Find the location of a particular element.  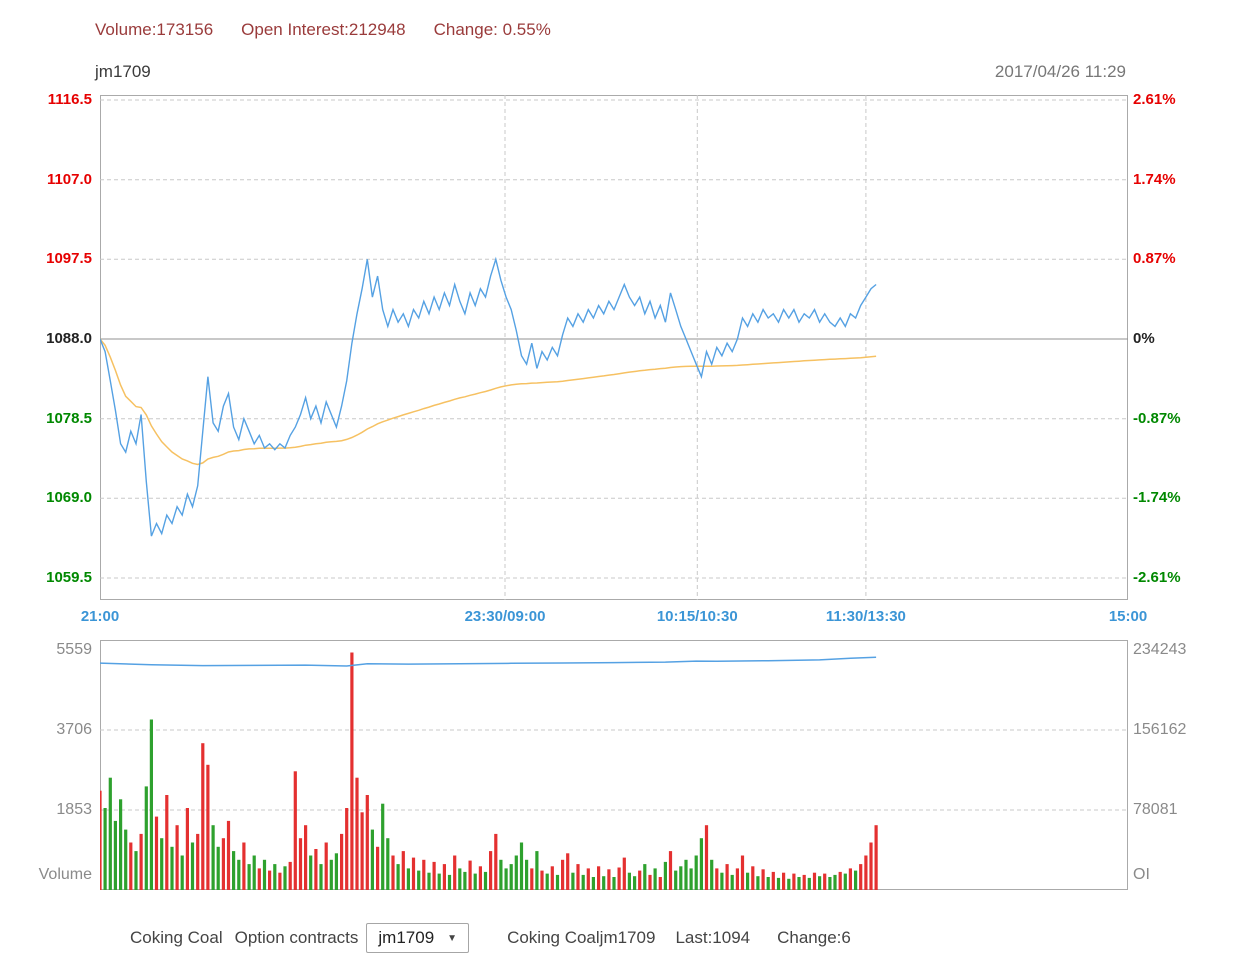

percent-axis-label: -0.87% is located at coordinates (1157, 418).